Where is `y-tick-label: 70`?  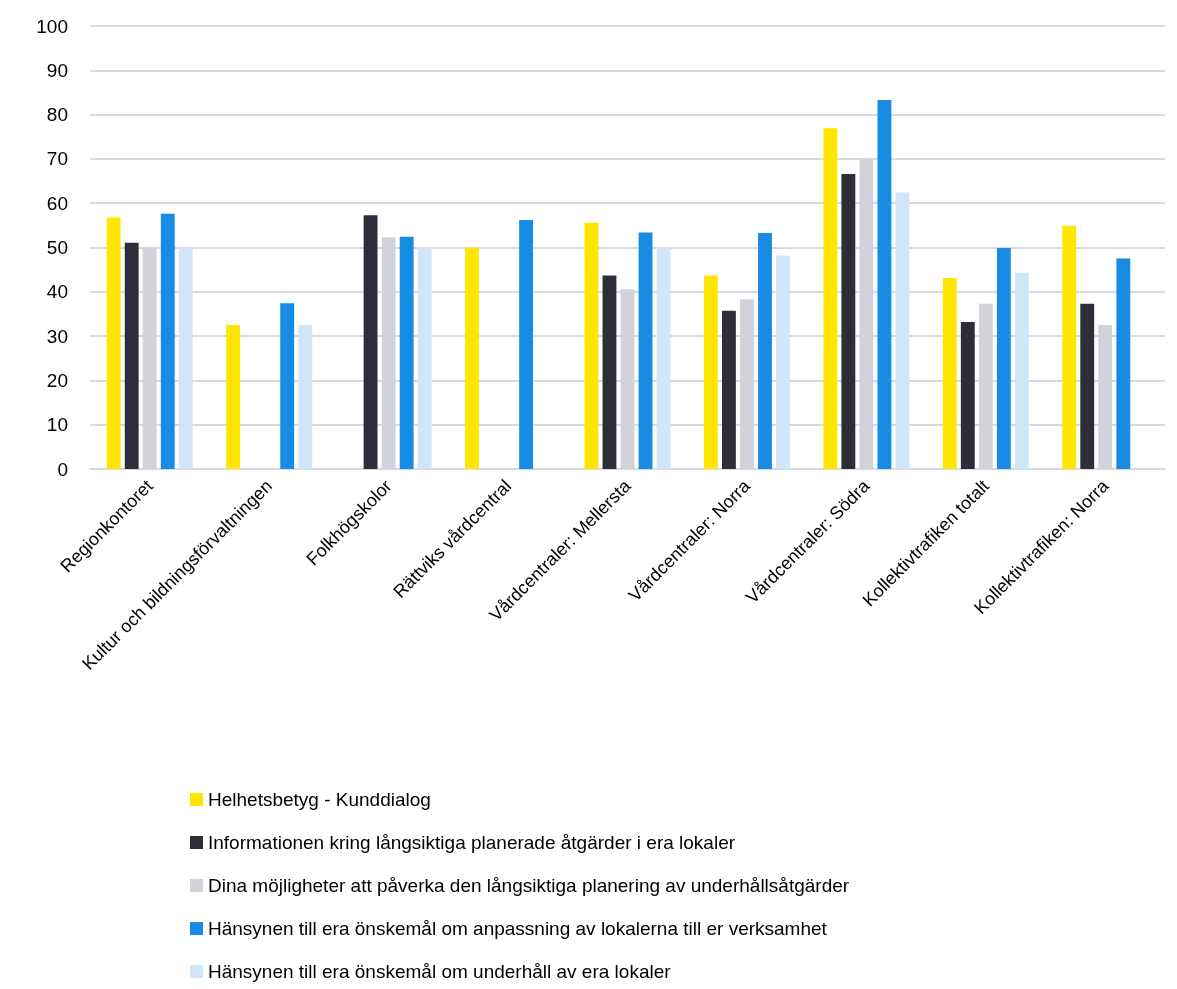
y-tick-label: 70 is located at coordinates (57, 159).